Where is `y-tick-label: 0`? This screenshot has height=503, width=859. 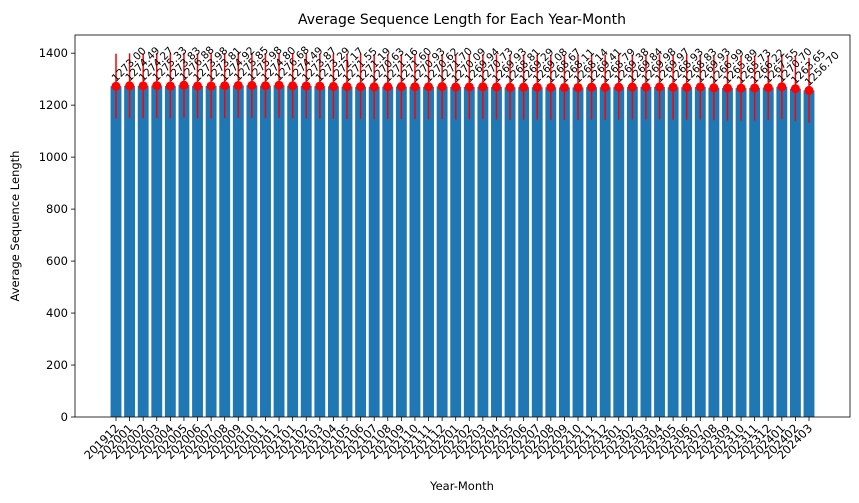
y-tick-label: 0 is located at coordinates (64, 417).